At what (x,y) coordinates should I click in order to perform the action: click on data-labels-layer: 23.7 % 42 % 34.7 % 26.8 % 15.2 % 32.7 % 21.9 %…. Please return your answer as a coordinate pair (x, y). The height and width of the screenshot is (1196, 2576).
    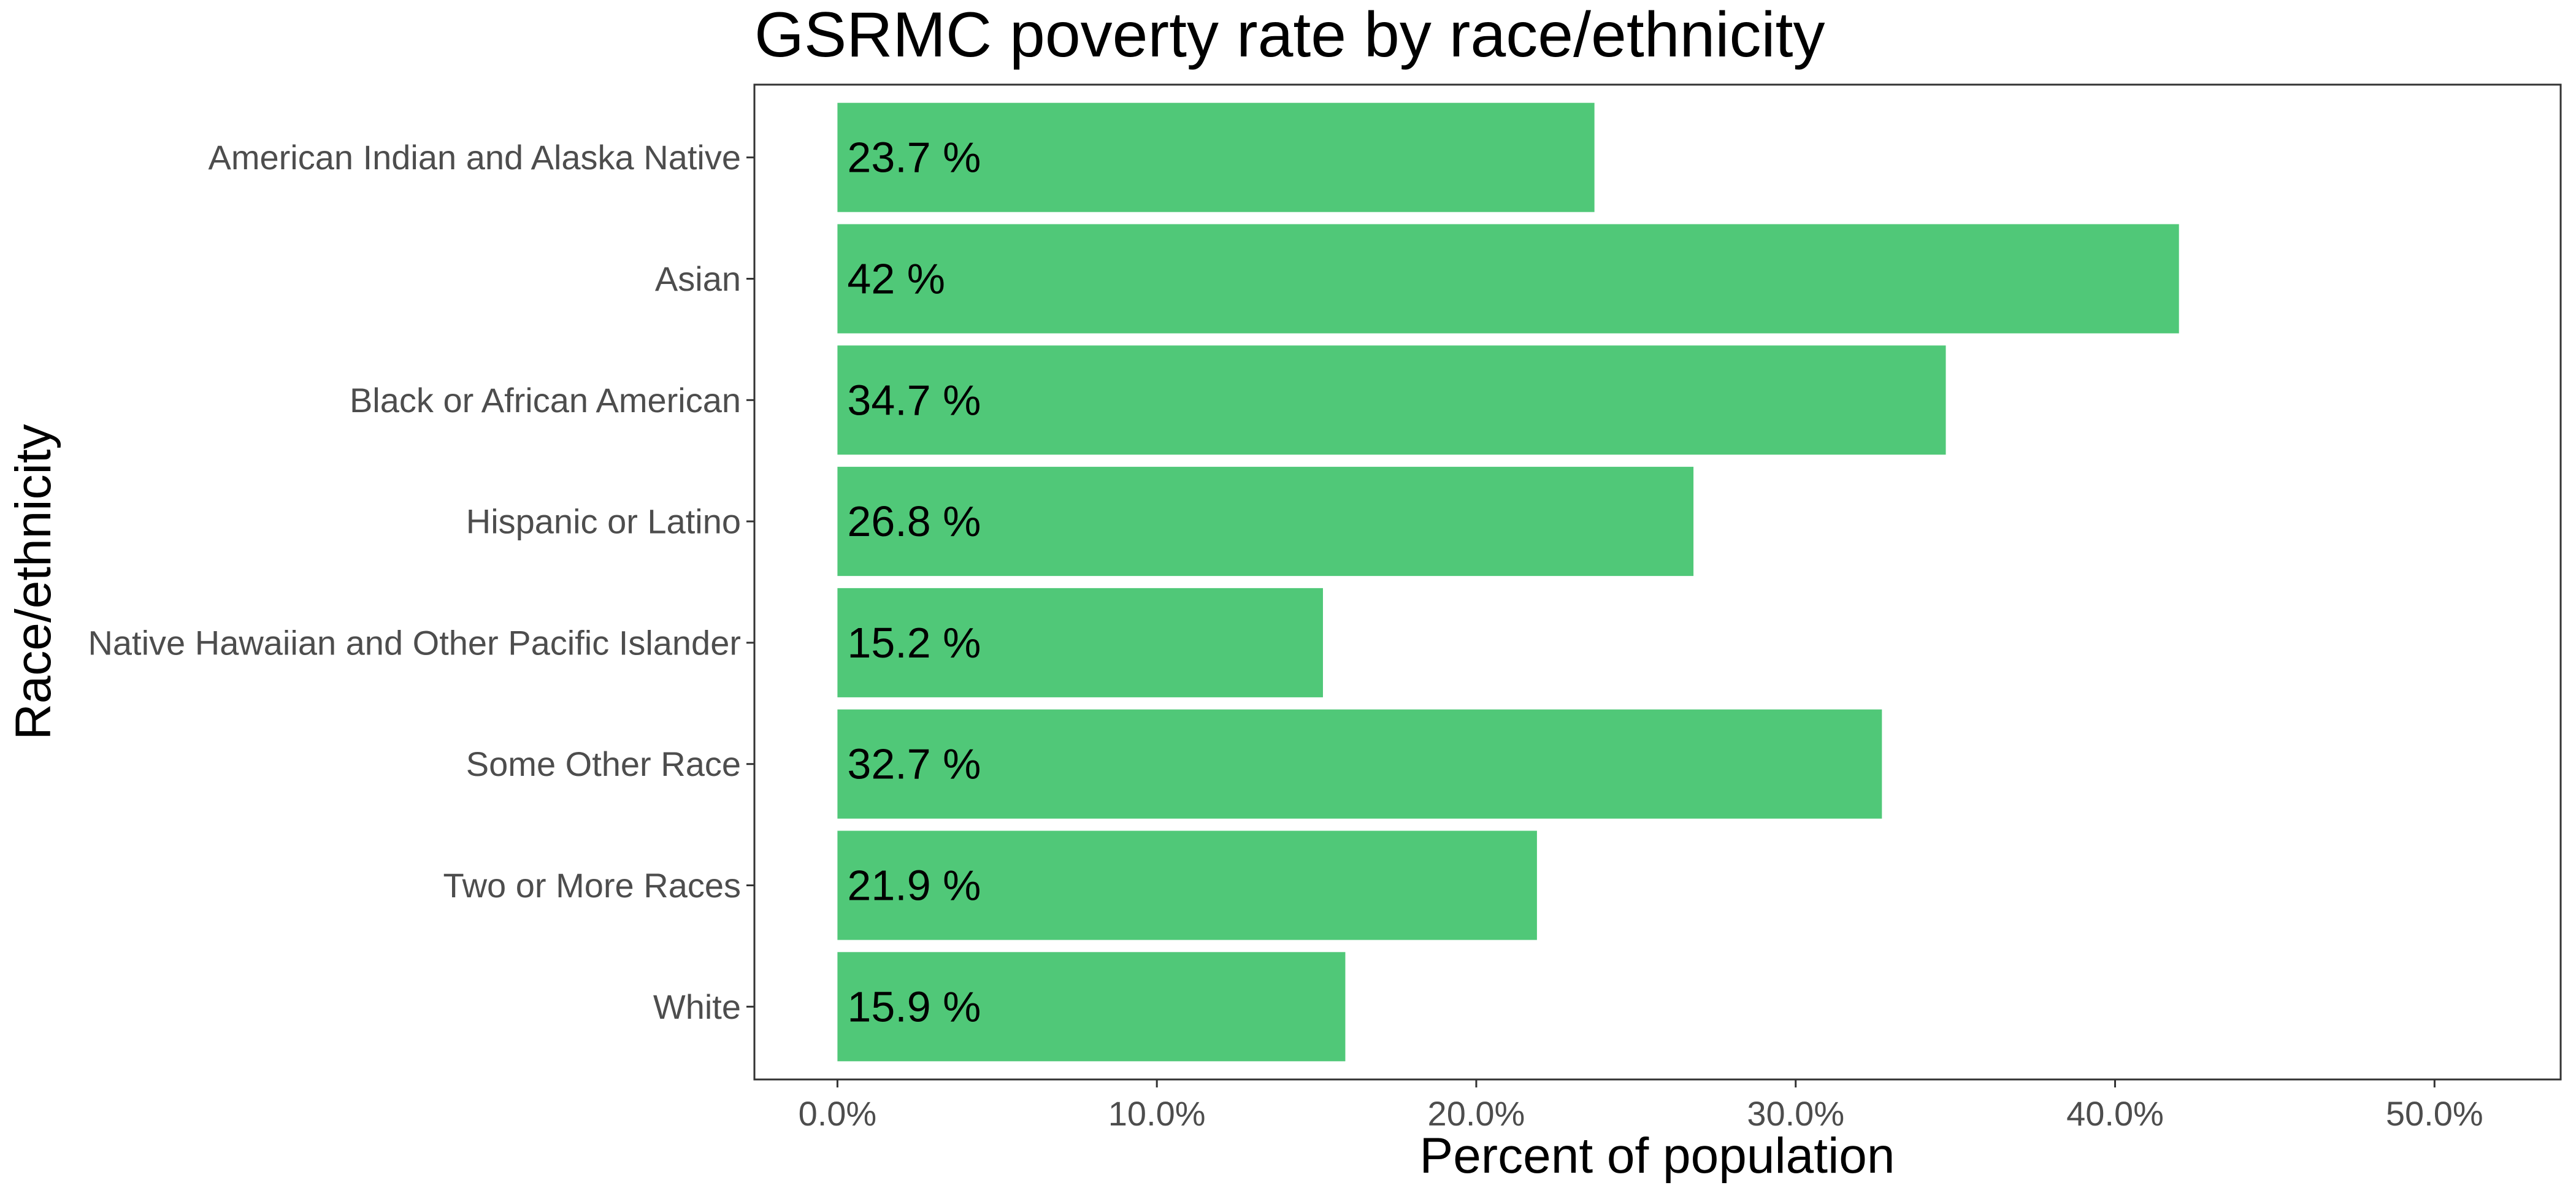
    Looking at the image, I should click on (914, 582).